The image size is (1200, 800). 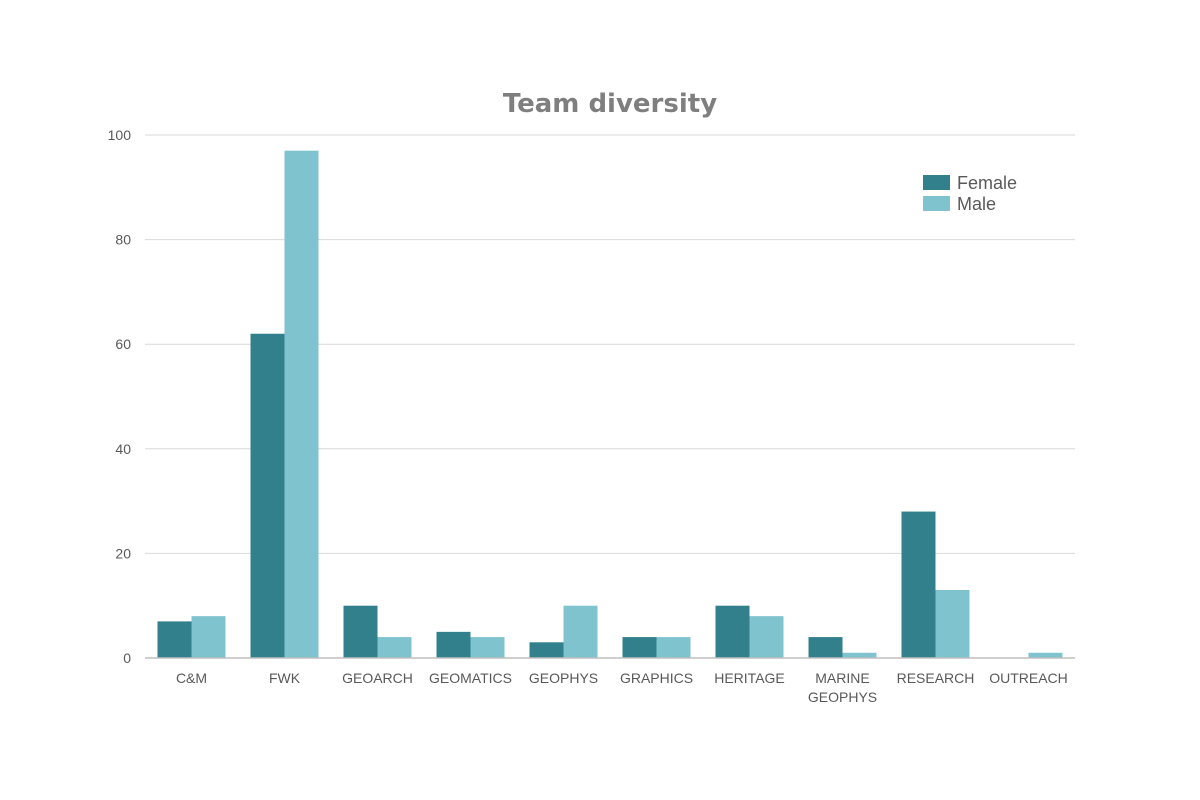 What do you see at coordinates (656, 678) in the screenshot?
I see `x-category-label: GRAPHICS` at bounding box center [656, 678].